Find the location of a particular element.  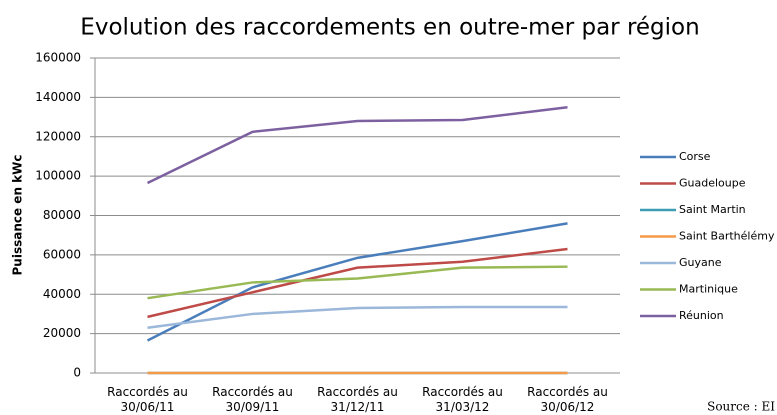

source-note: Source : EI is located at coordinates (741, 407).